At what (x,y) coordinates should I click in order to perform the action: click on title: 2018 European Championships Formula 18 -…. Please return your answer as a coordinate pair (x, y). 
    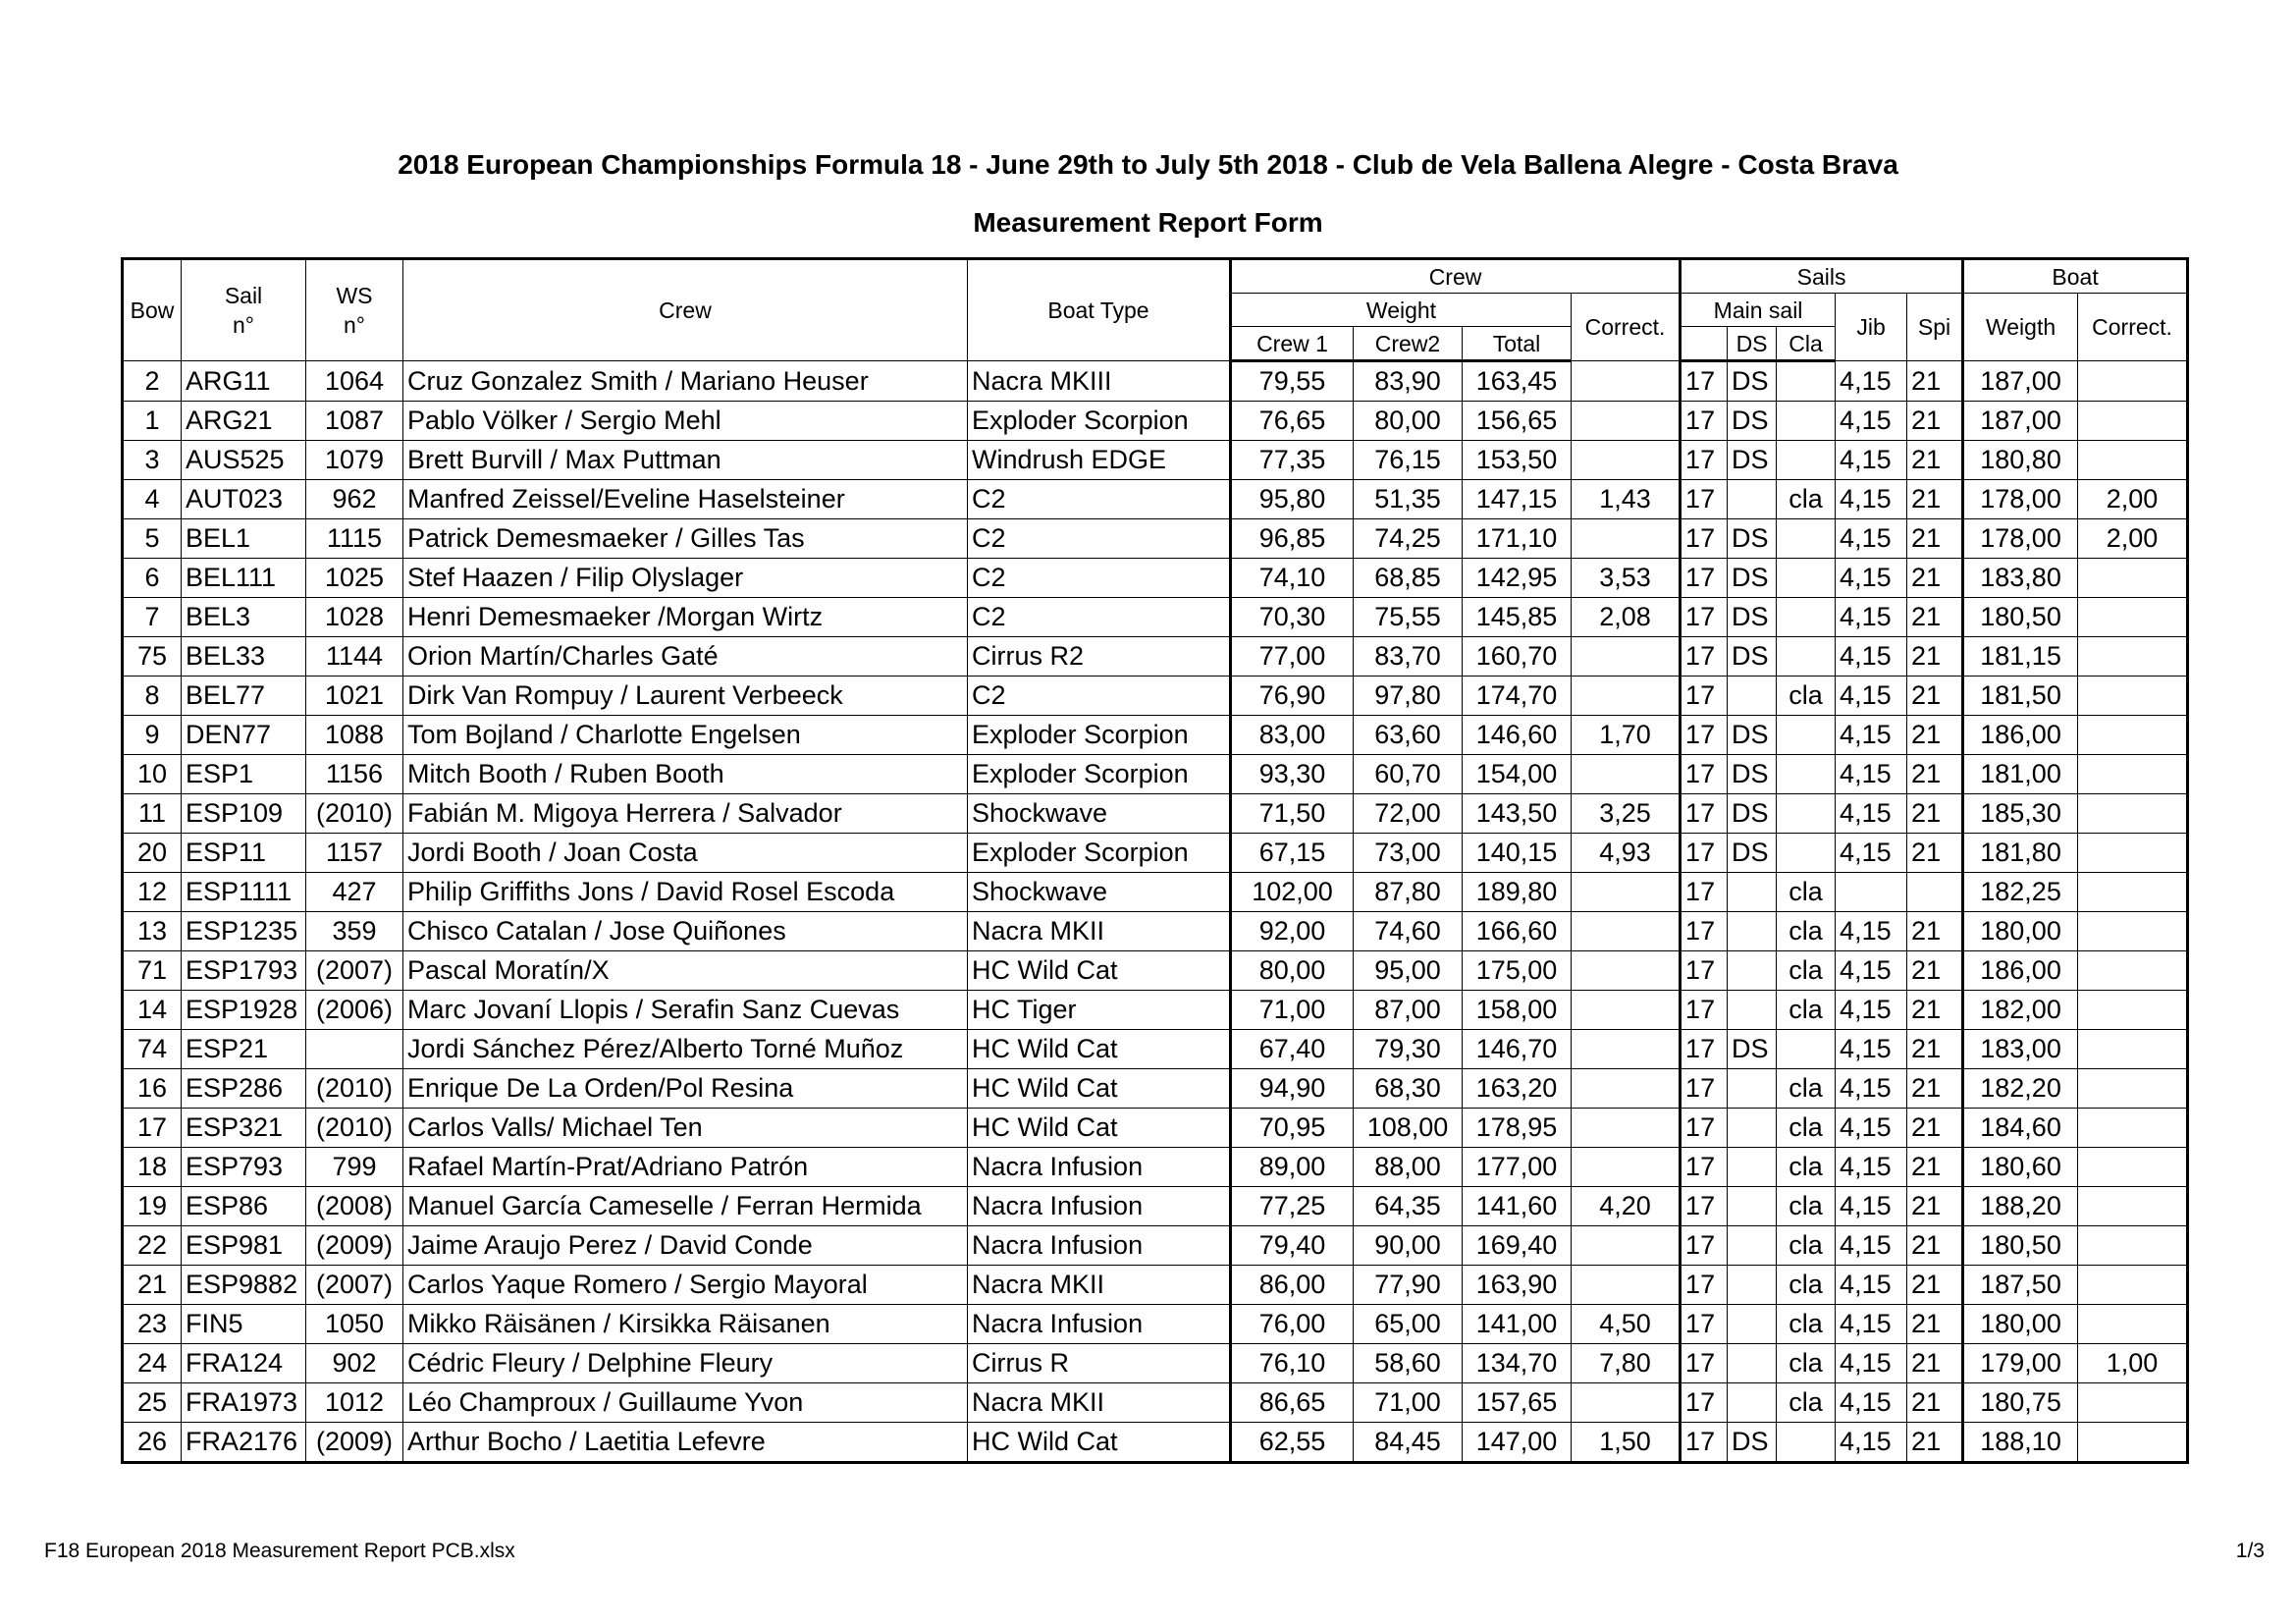
    Looking at the image, I should click on (1148, 164).